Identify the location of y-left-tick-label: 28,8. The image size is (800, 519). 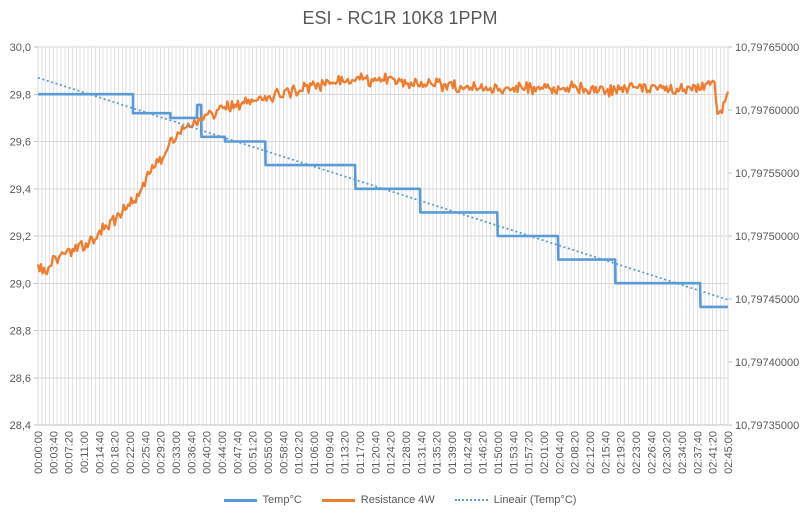
(20, 332).